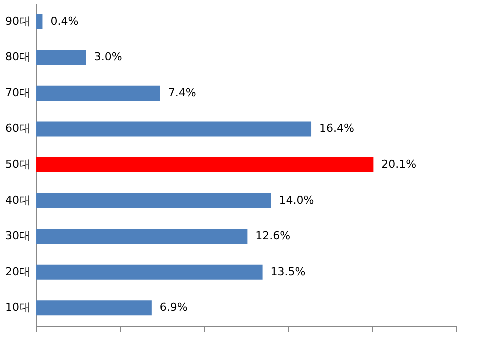 The width and height of the screenshot is (483, 346). I want to click on data-label: 7.4%, so click(182, 93).